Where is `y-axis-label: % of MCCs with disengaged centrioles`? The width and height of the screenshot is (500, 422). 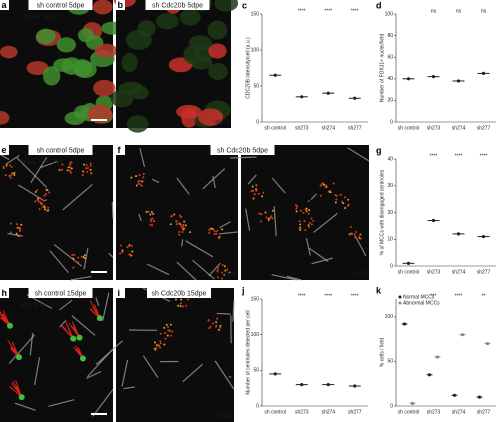
y-axis-label: % of MCCs with disengaged centrioles is located at coordinates (382, 212).